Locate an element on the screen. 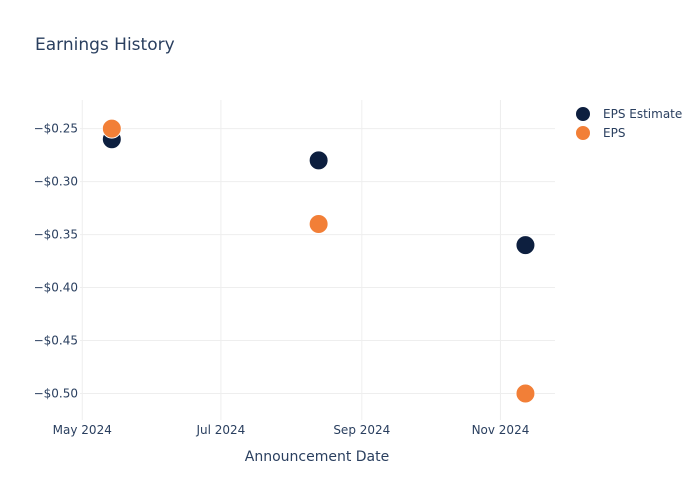 This screenshot has width=700, height=500. x-axis-title: Announcement Date is located at coordinates (317, 457).